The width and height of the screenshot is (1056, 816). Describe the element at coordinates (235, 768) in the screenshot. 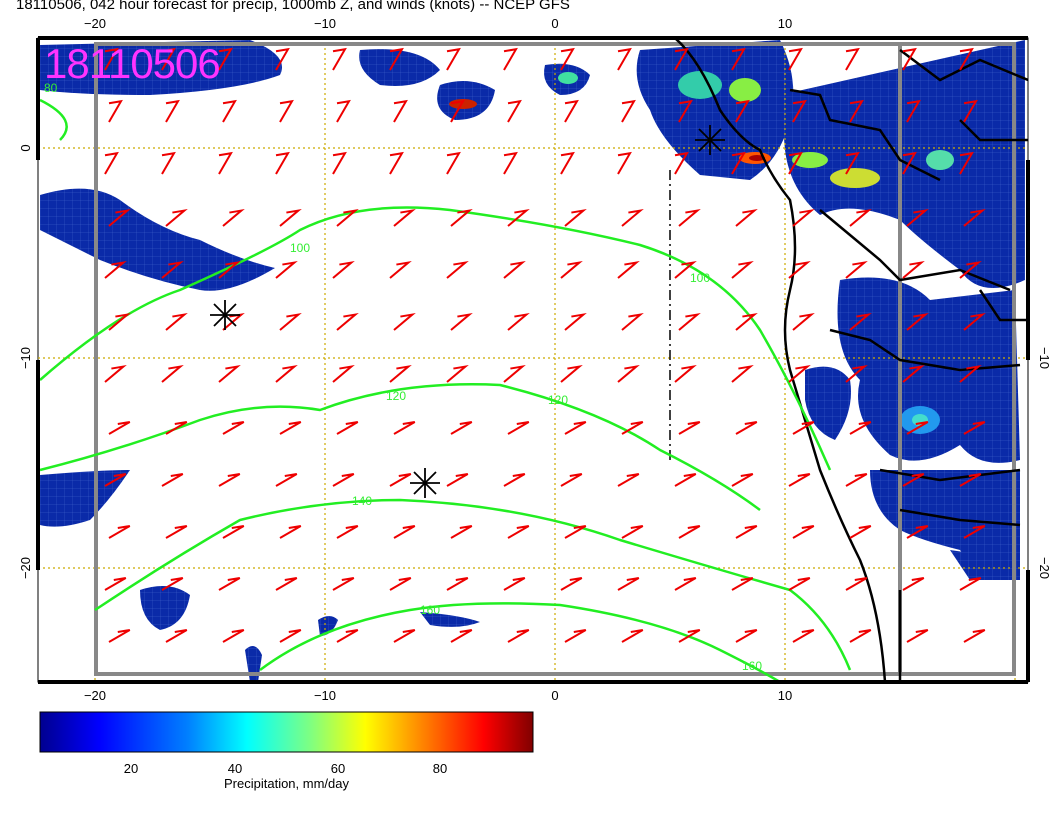

I see `colorbar-tick: 40` at that location.